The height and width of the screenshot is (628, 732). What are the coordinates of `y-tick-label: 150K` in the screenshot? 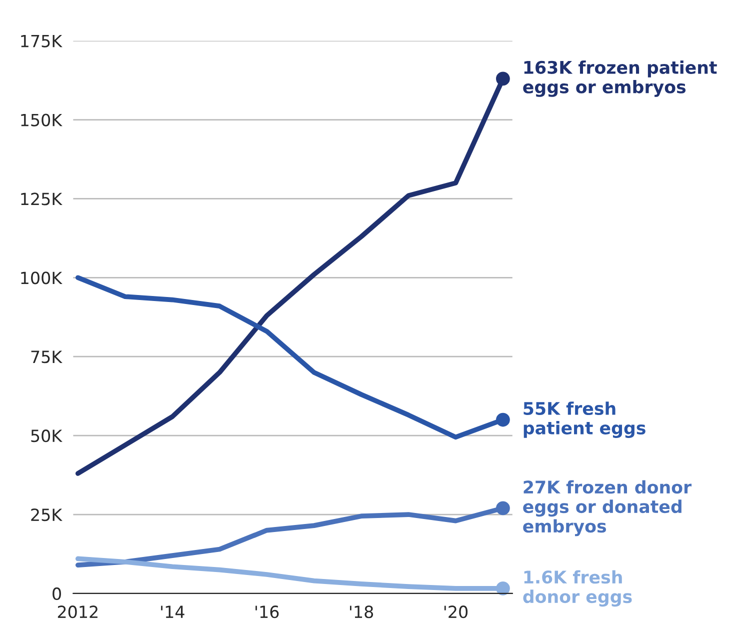 It's located at (41, 120).